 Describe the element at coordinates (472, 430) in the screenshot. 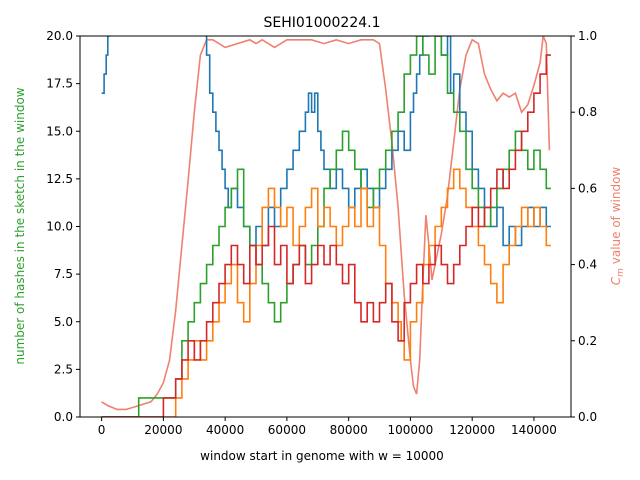

I see `x-tick-label: 120000` at that location.